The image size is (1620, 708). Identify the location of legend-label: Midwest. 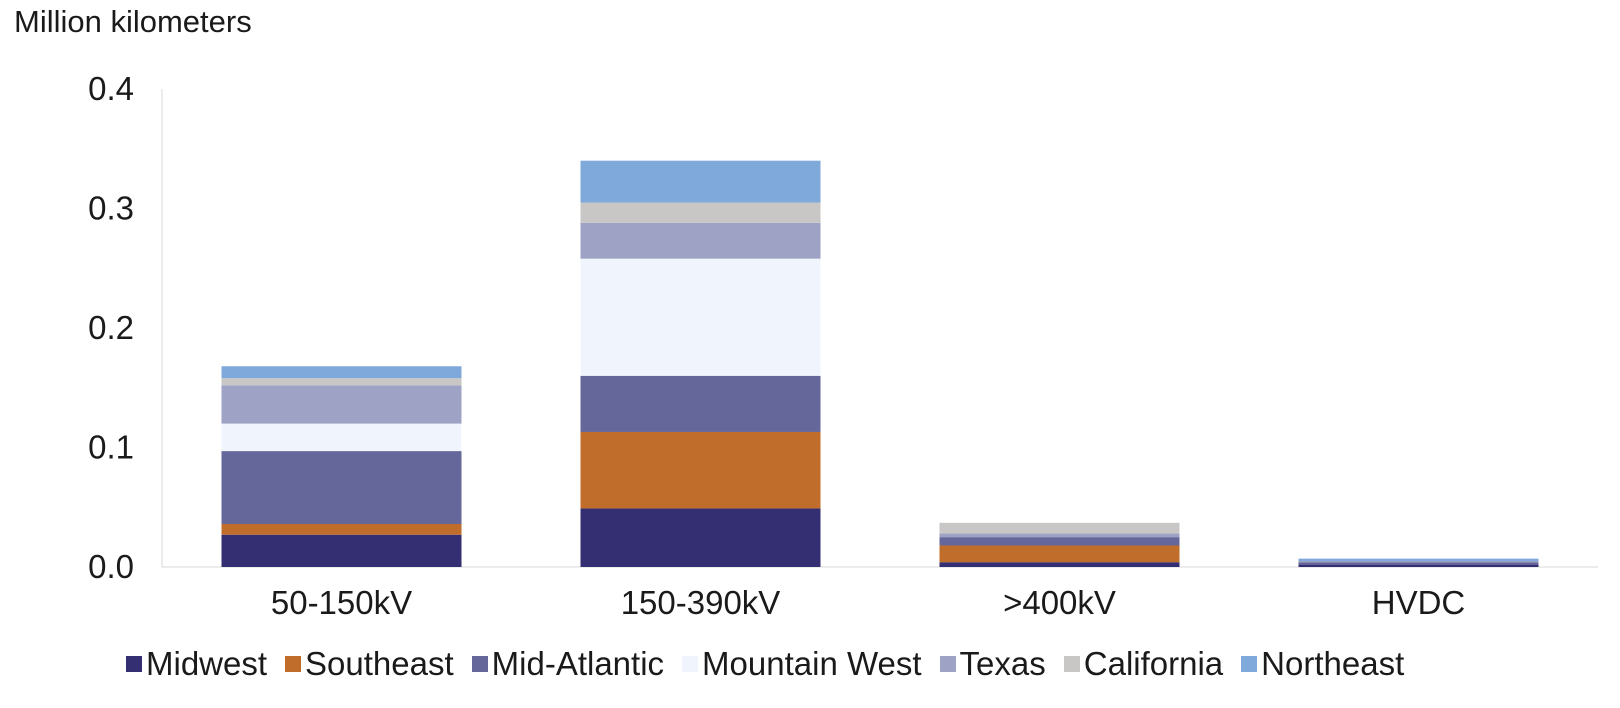
(207, 663).